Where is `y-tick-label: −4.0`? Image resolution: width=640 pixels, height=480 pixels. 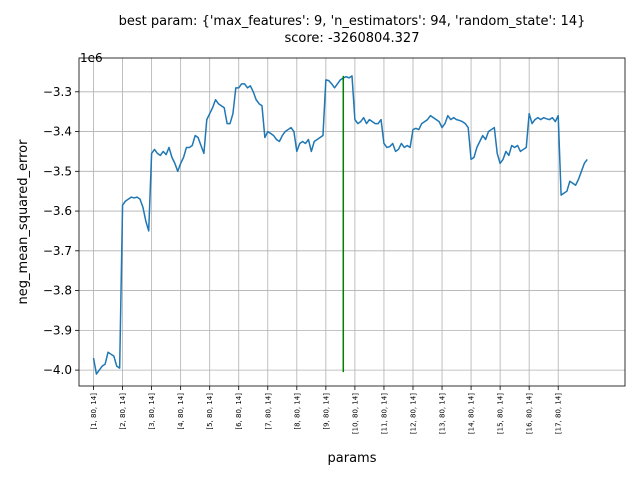 y-tick-label: −4.0 is located at coordinates (57, 370).